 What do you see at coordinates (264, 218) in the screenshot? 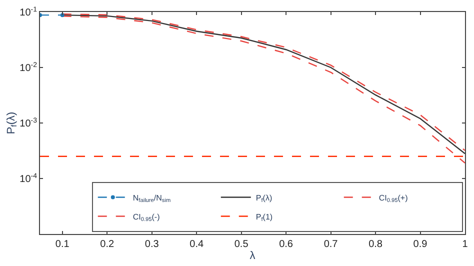
I see `legend-label: P$_{f}$(1)` at bounding box center [264, 218].